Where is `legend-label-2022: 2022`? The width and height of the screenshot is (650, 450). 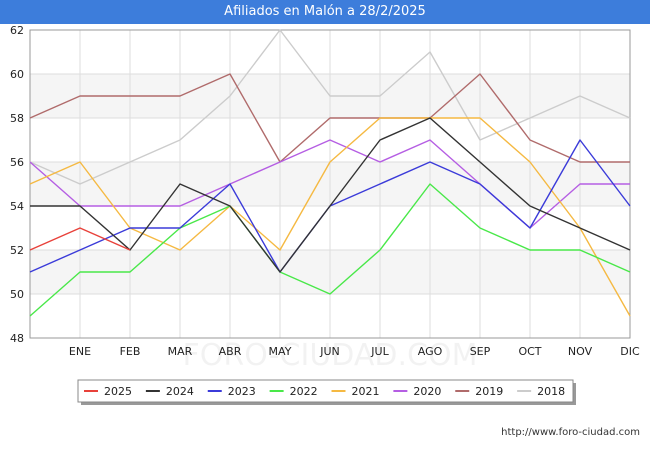
legend-label-2022: 2022 is located at coordinates (304, 391).